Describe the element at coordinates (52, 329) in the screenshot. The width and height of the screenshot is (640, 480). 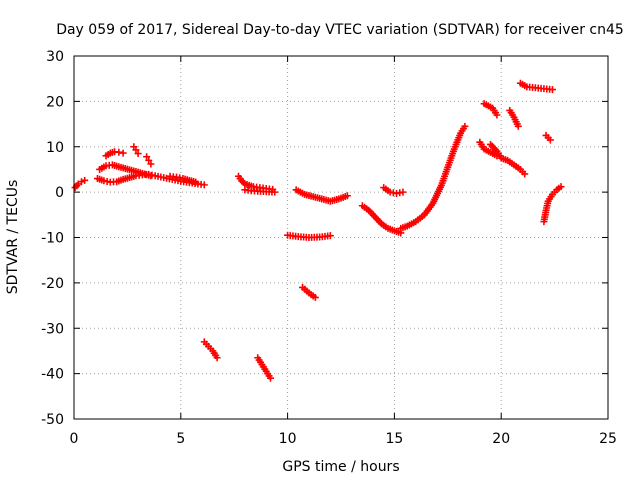
I see `y-tick-label: -30` at that location.